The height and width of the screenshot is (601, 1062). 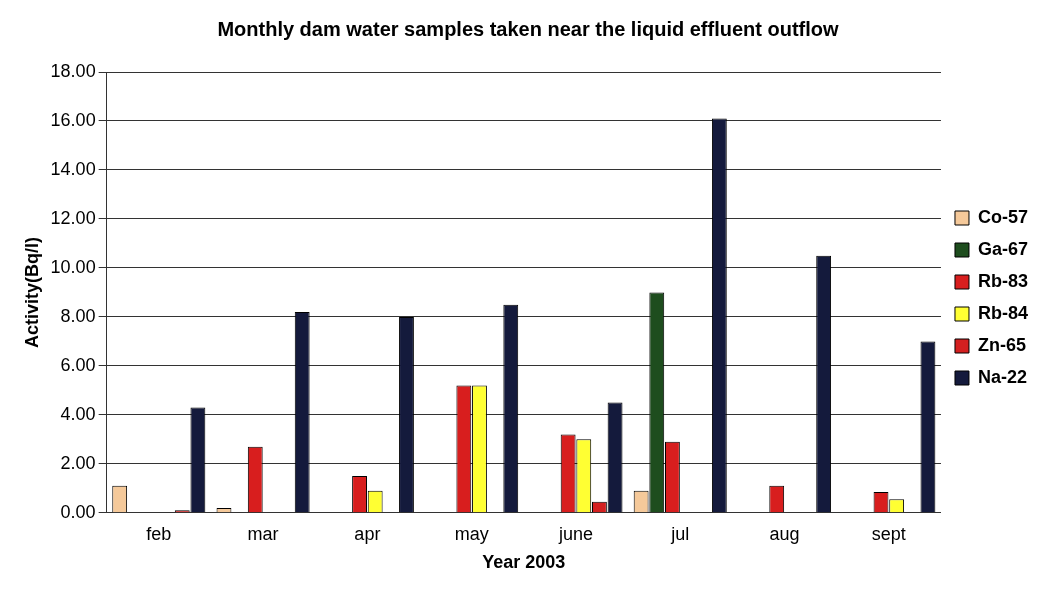 I want to click on legend-label: Zn-65, so click(x=1001, y=344).